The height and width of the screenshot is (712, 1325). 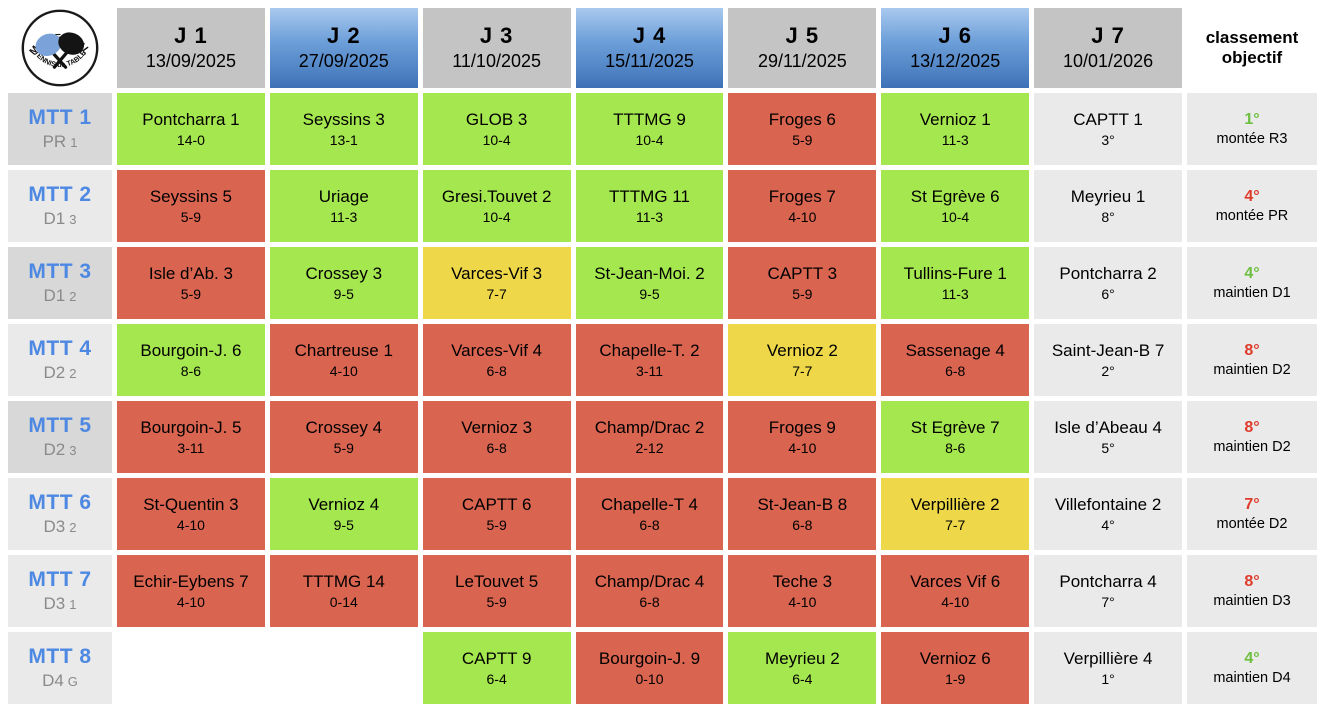 I want to click on opponent-name: Pontcharra 1, so click(x=191, y=120).